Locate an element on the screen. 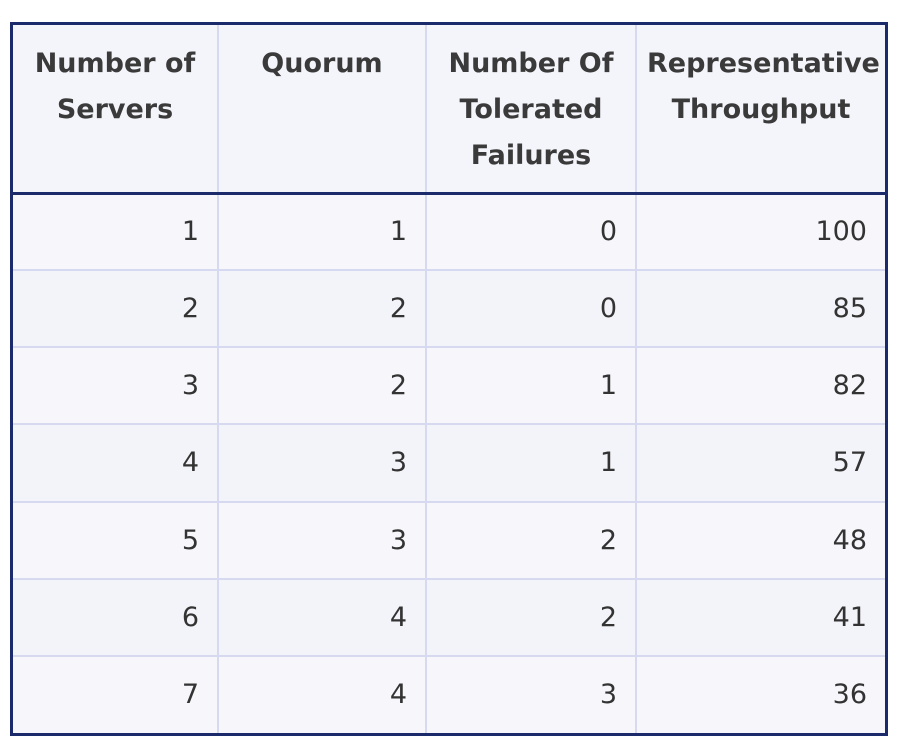 Image resolution: width=912 pixels, height=744 pixels. cell-throughput: 100 is located at coordinates (760, 232).